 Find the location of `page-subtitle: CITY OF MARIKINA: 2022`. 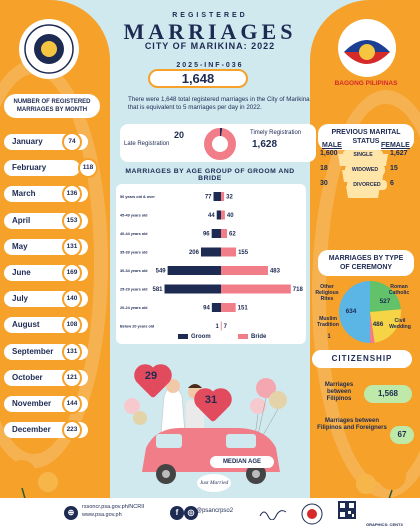

page-subtitle: CITY OF MARIKINA: 2022 is located at coordinates (210, 46).